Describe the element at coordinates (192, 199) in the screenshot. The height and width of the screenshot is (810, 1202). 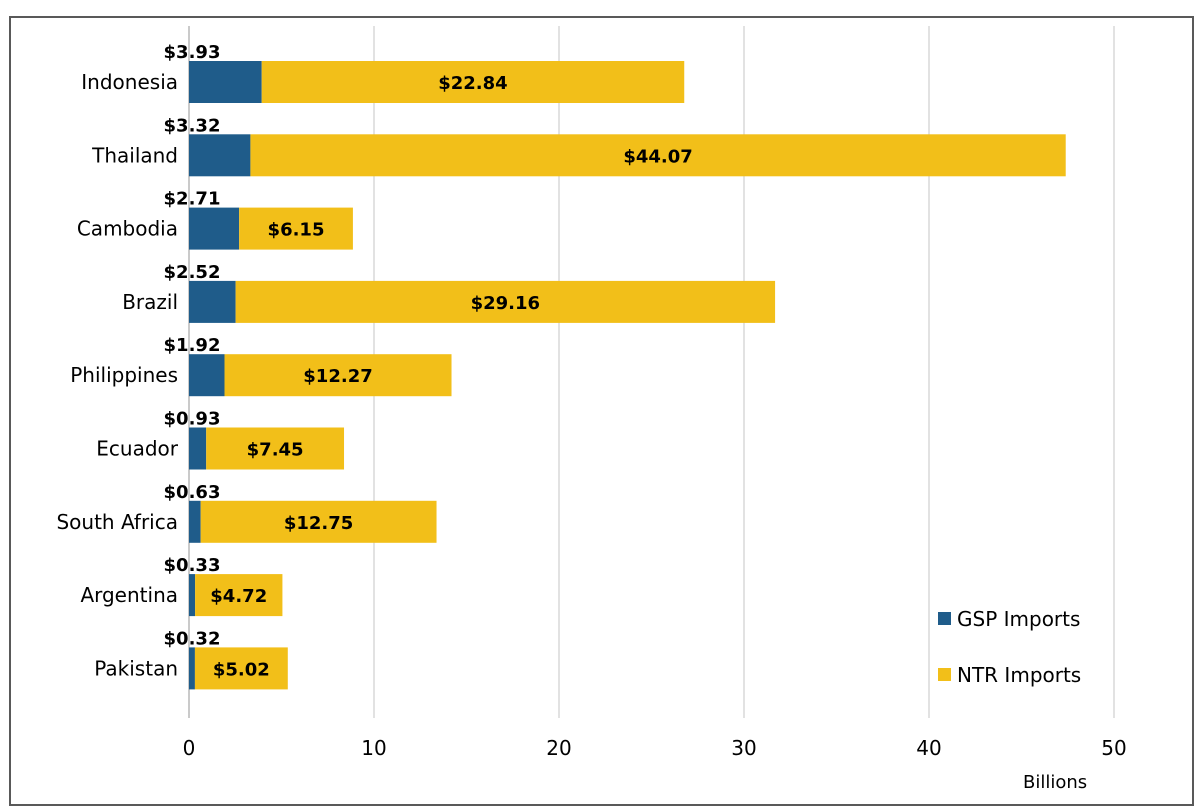
I see `data-label-gsp: $2.71` at that location.